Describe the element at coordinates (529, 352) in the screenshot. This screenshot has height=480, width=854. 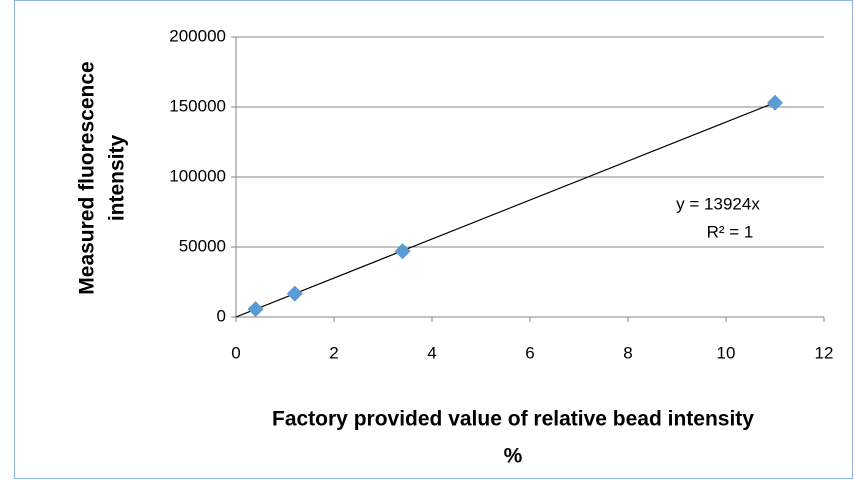
I see `x-tick-label: 6` at that location.